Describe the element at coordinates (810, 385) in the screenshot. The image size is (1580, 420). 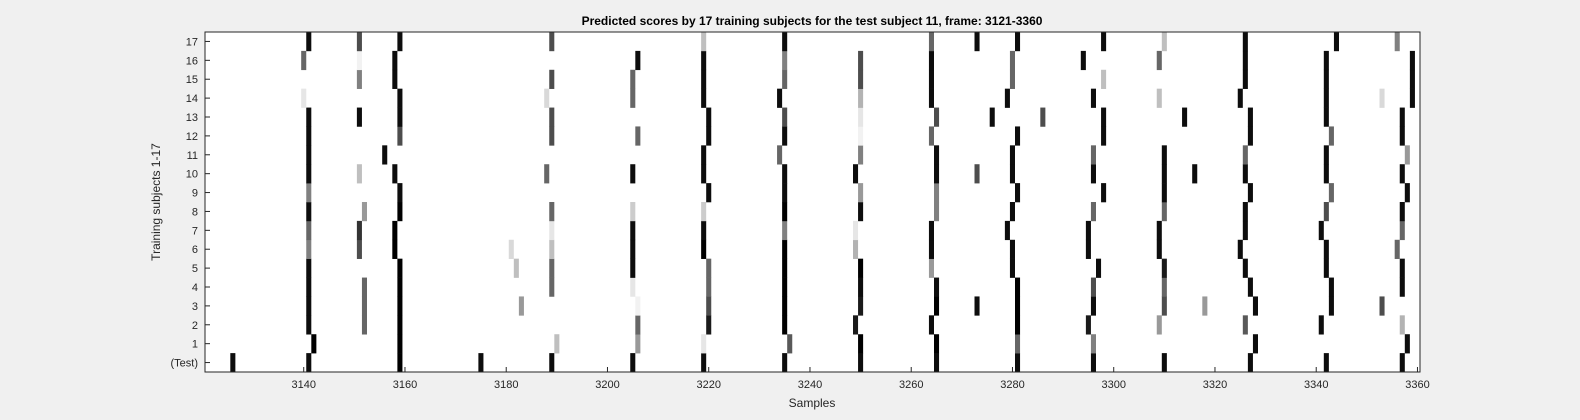
I see `x-tick-label: 3240` at that location.